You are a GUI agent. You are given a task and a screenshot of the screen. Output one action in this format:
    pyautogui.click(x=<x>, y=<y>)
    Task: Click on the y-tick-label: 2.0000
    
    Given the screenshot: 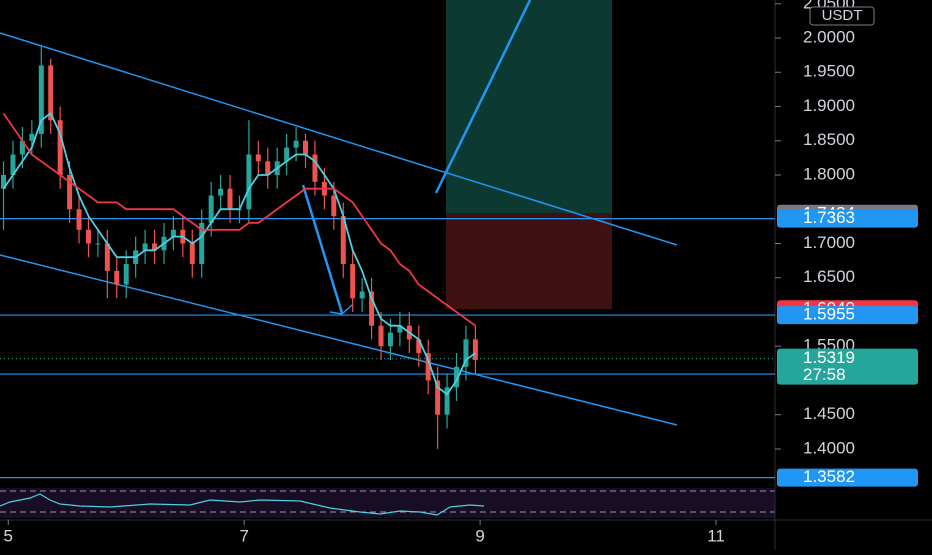 What is the action you would take?
    pyautogui.click(x=829, y=36)
    